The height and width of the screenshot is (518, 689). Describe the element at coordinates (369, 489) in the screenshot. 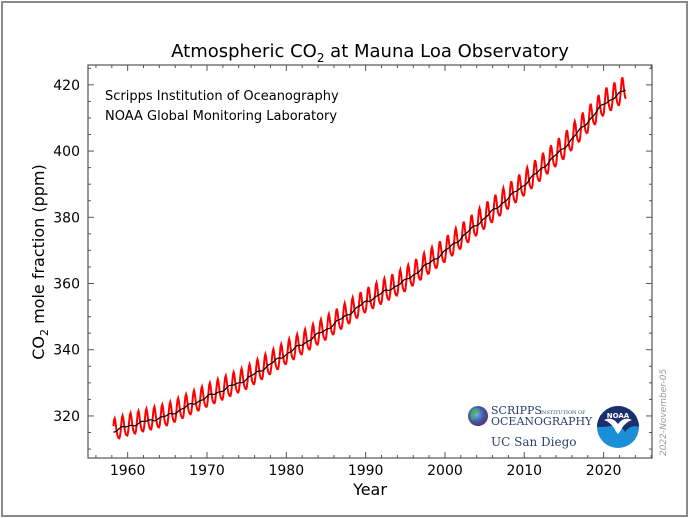

I see `x-axis-title: Year` at that location.